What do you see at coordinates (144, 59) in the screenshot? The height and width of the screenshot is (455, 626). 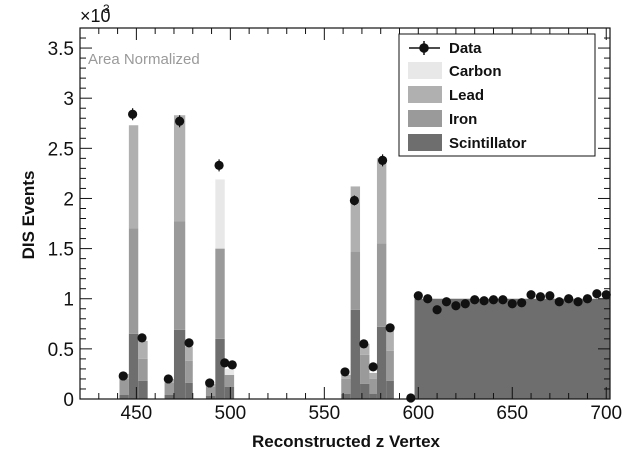 I see `area-normalized-label: Area Normalized` at bounding box center [144, 59].